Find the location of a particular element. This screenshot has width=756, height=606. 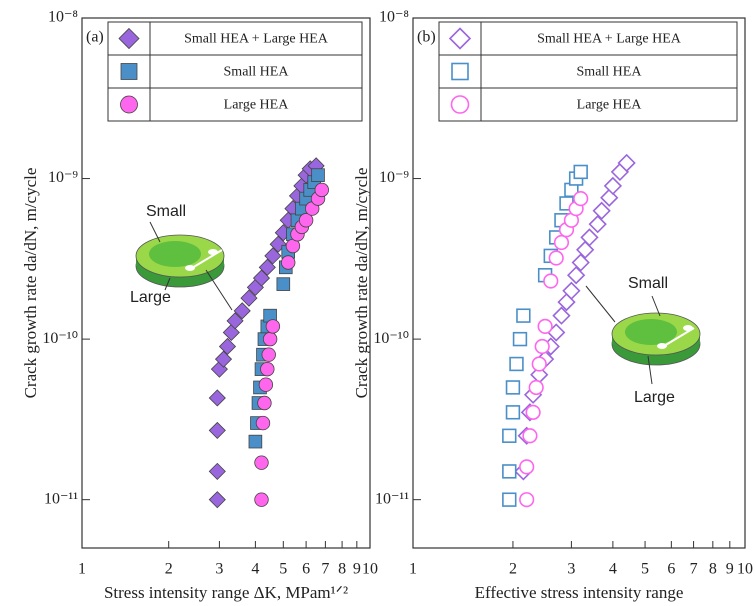

inset-disc is located at coordinates (184, 266).